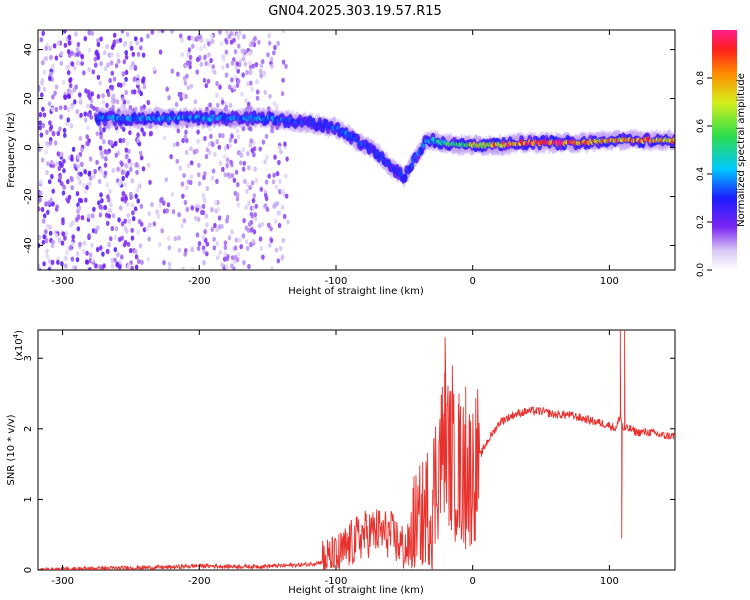  I want to click on y-tick-label: 40, so click(28, 49).